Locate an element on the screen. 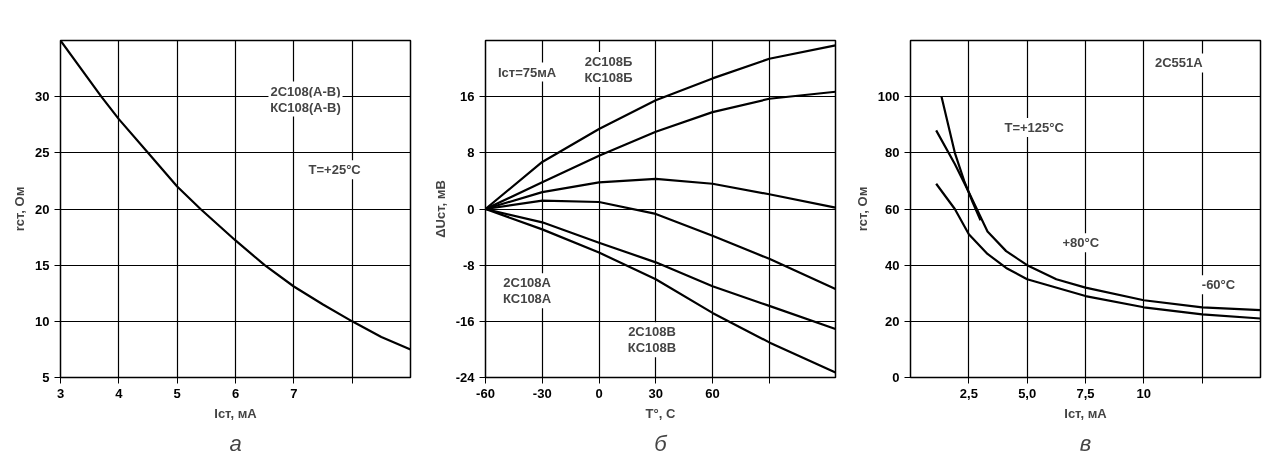 The image size is (1287, 468). text: б is located at coordinates (661, 443).